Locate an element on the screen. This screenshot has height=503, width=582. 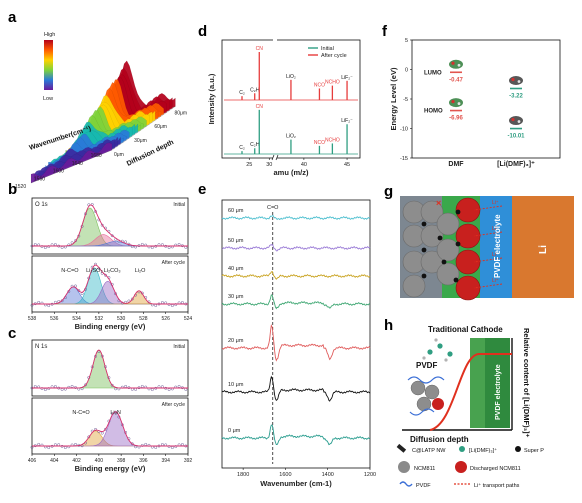
panel-c-label: c is located at coordinates (12, 333).